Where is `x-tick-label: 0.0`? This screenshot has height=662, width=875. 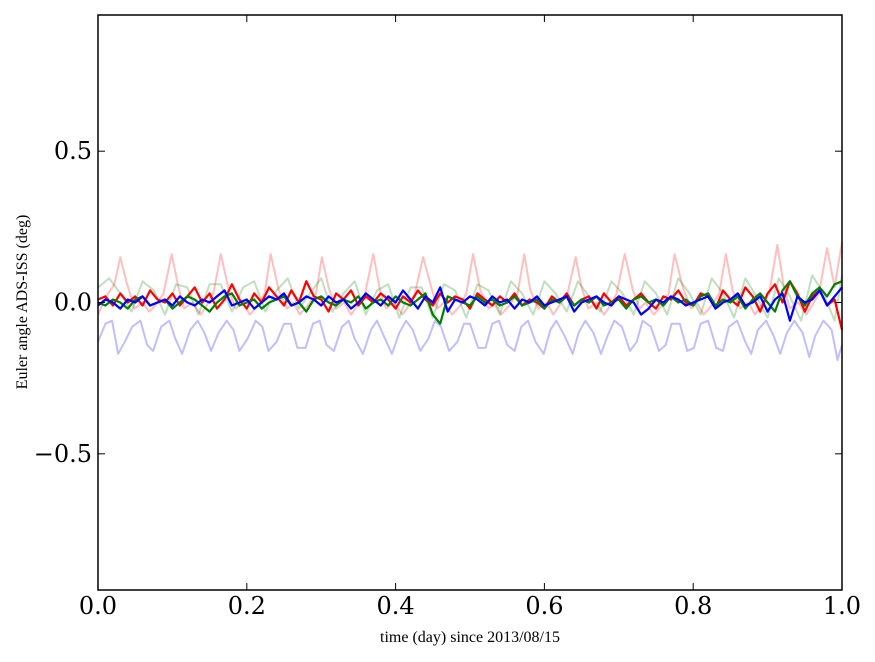
x-tick-label: 0.0 is located at coordinates (98, 606).